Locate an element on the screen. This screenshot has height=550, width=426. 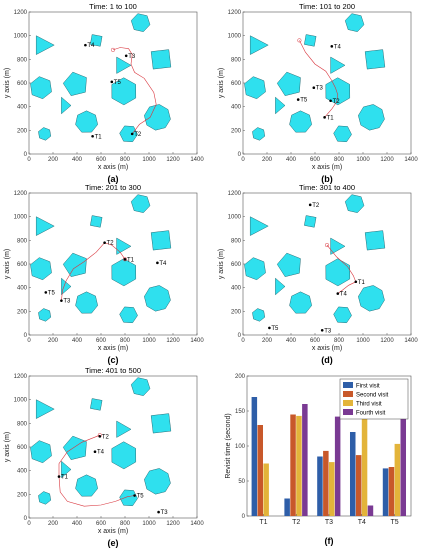
category-label-t2: T2 is located at coordinates (296, 522).